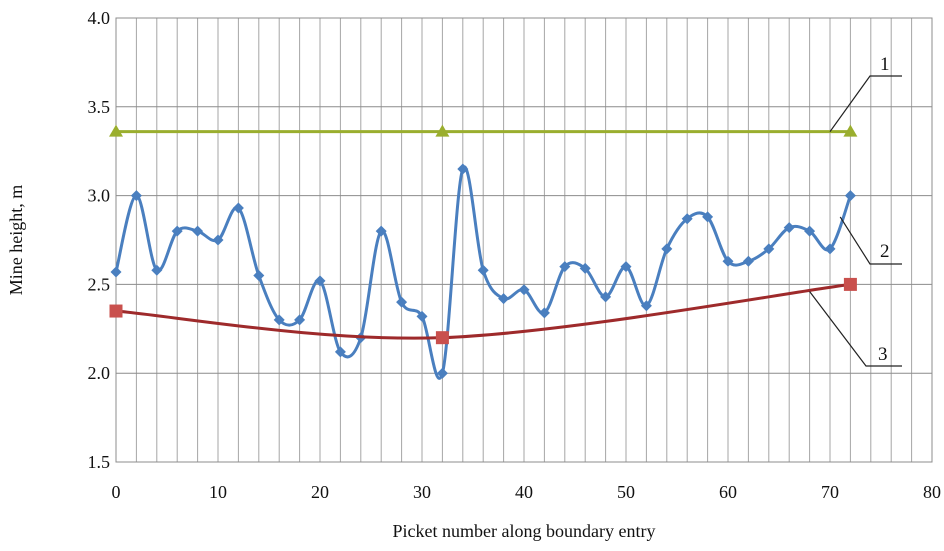  What do you see at coordinates (626, 492) in the screenshot?
I see `x-tick-label: 50` at bounding box center [626, 492].